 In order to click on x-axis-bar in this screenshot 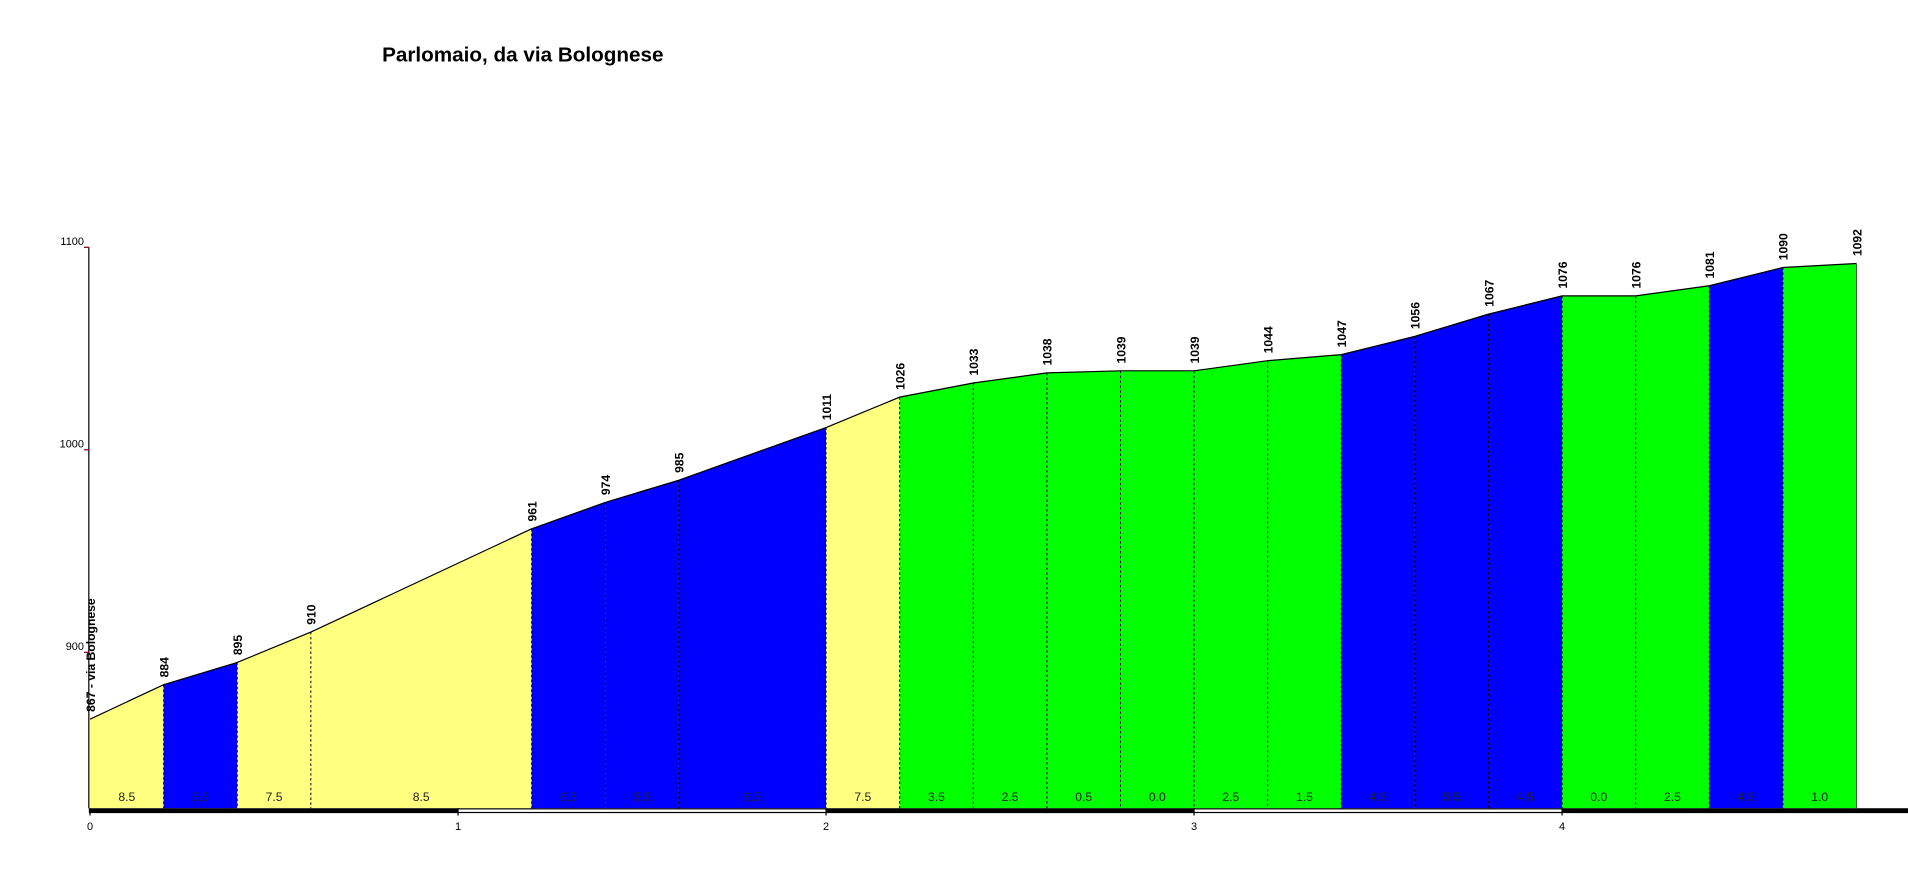, I will do `click(998, 811)`.